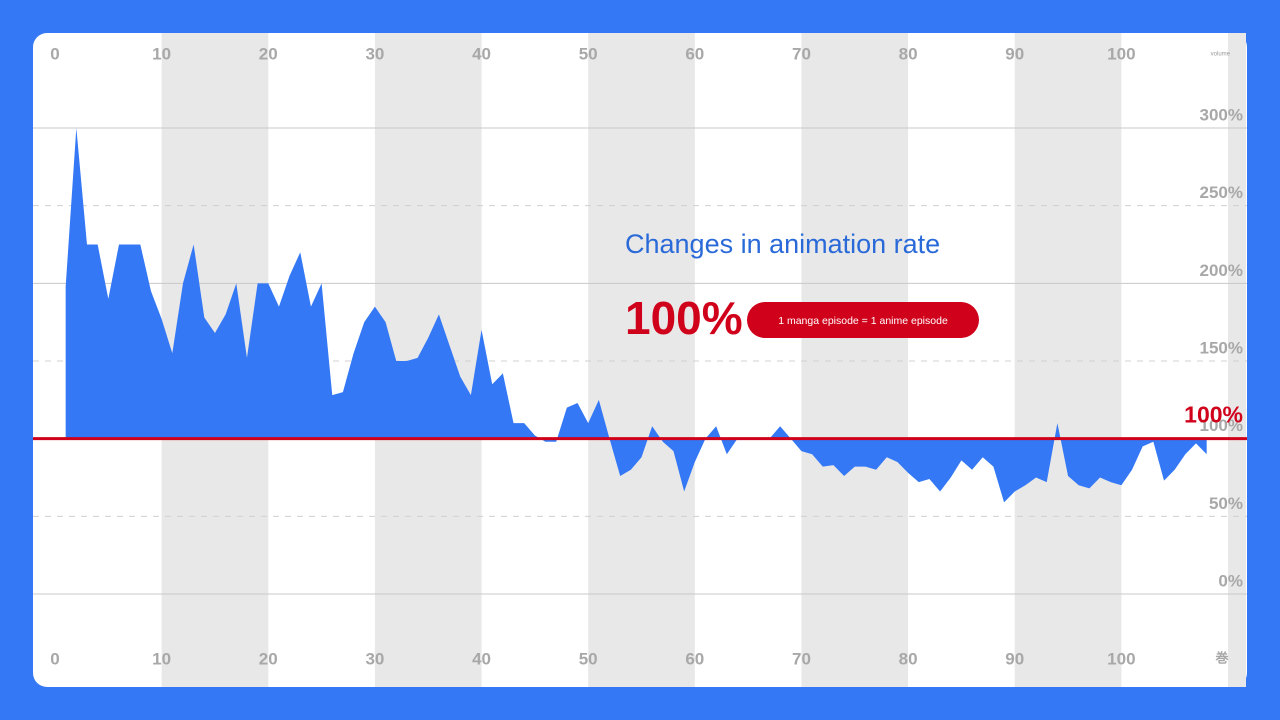  What do you see at coordinates (684, 318) in the screenshot?
I see `annotation-value: 100%` at bounding box center [684, 318].